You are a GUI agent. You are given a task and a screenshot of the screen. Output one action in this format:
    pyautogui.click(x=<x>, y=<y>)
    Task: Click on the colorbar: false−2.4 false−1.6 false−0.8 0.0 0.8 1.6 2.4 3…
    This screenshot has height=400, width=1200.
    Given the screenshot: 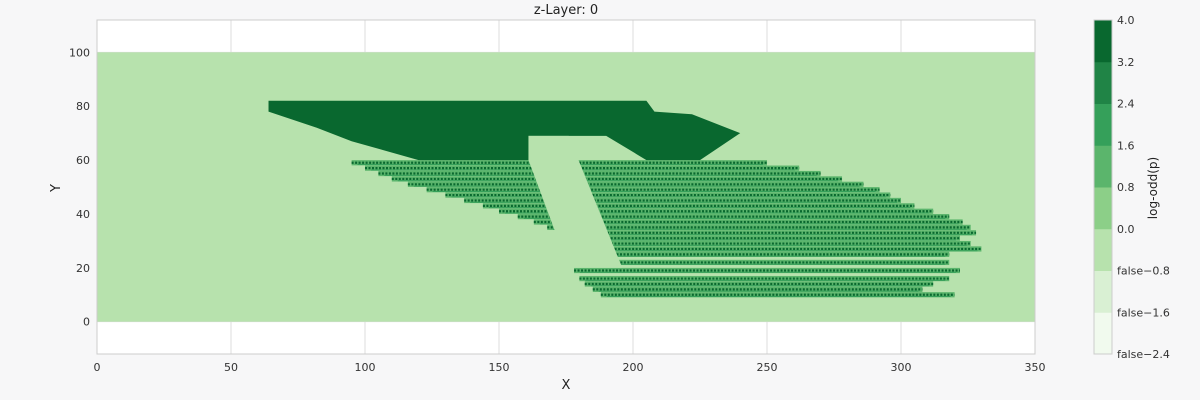 What is the action you would take?
    pyautogui.click(x=1131, y=187)
    